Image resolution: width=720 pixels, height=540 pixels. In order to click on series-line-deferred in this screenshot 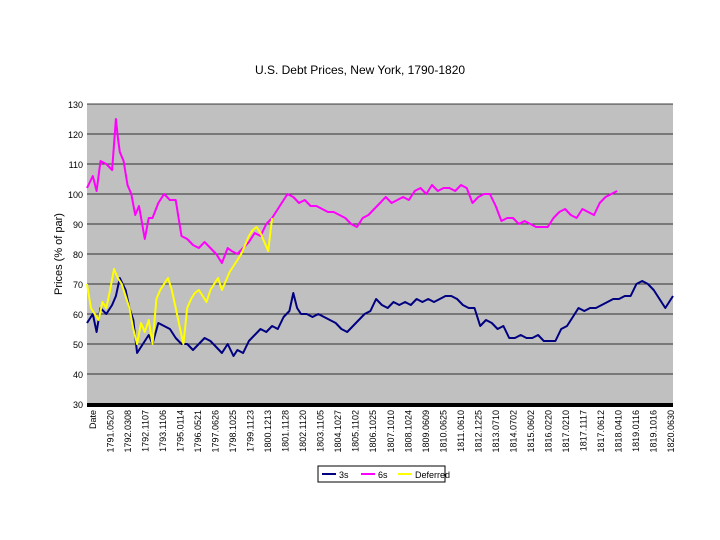, I will do `click(180, 281)`.